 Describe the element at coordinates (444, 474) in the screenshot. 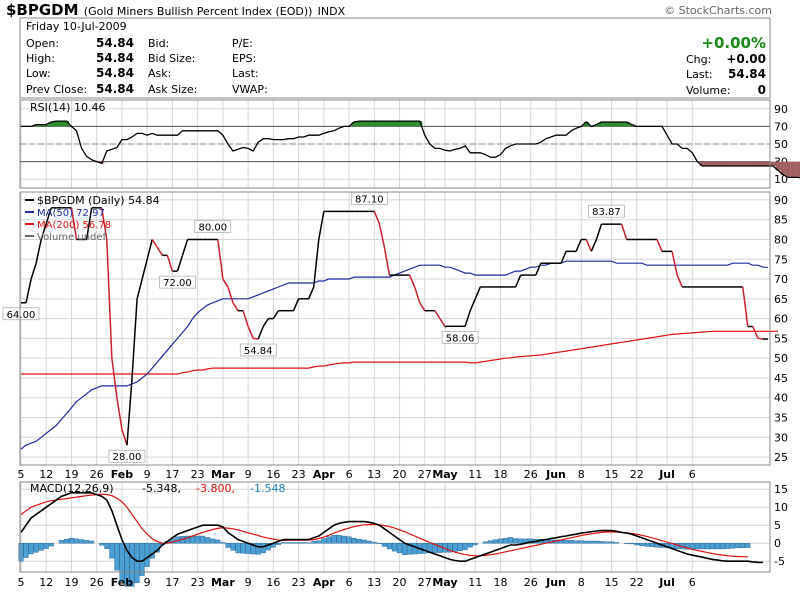

I see `price-x-tick-label: May` at that location.